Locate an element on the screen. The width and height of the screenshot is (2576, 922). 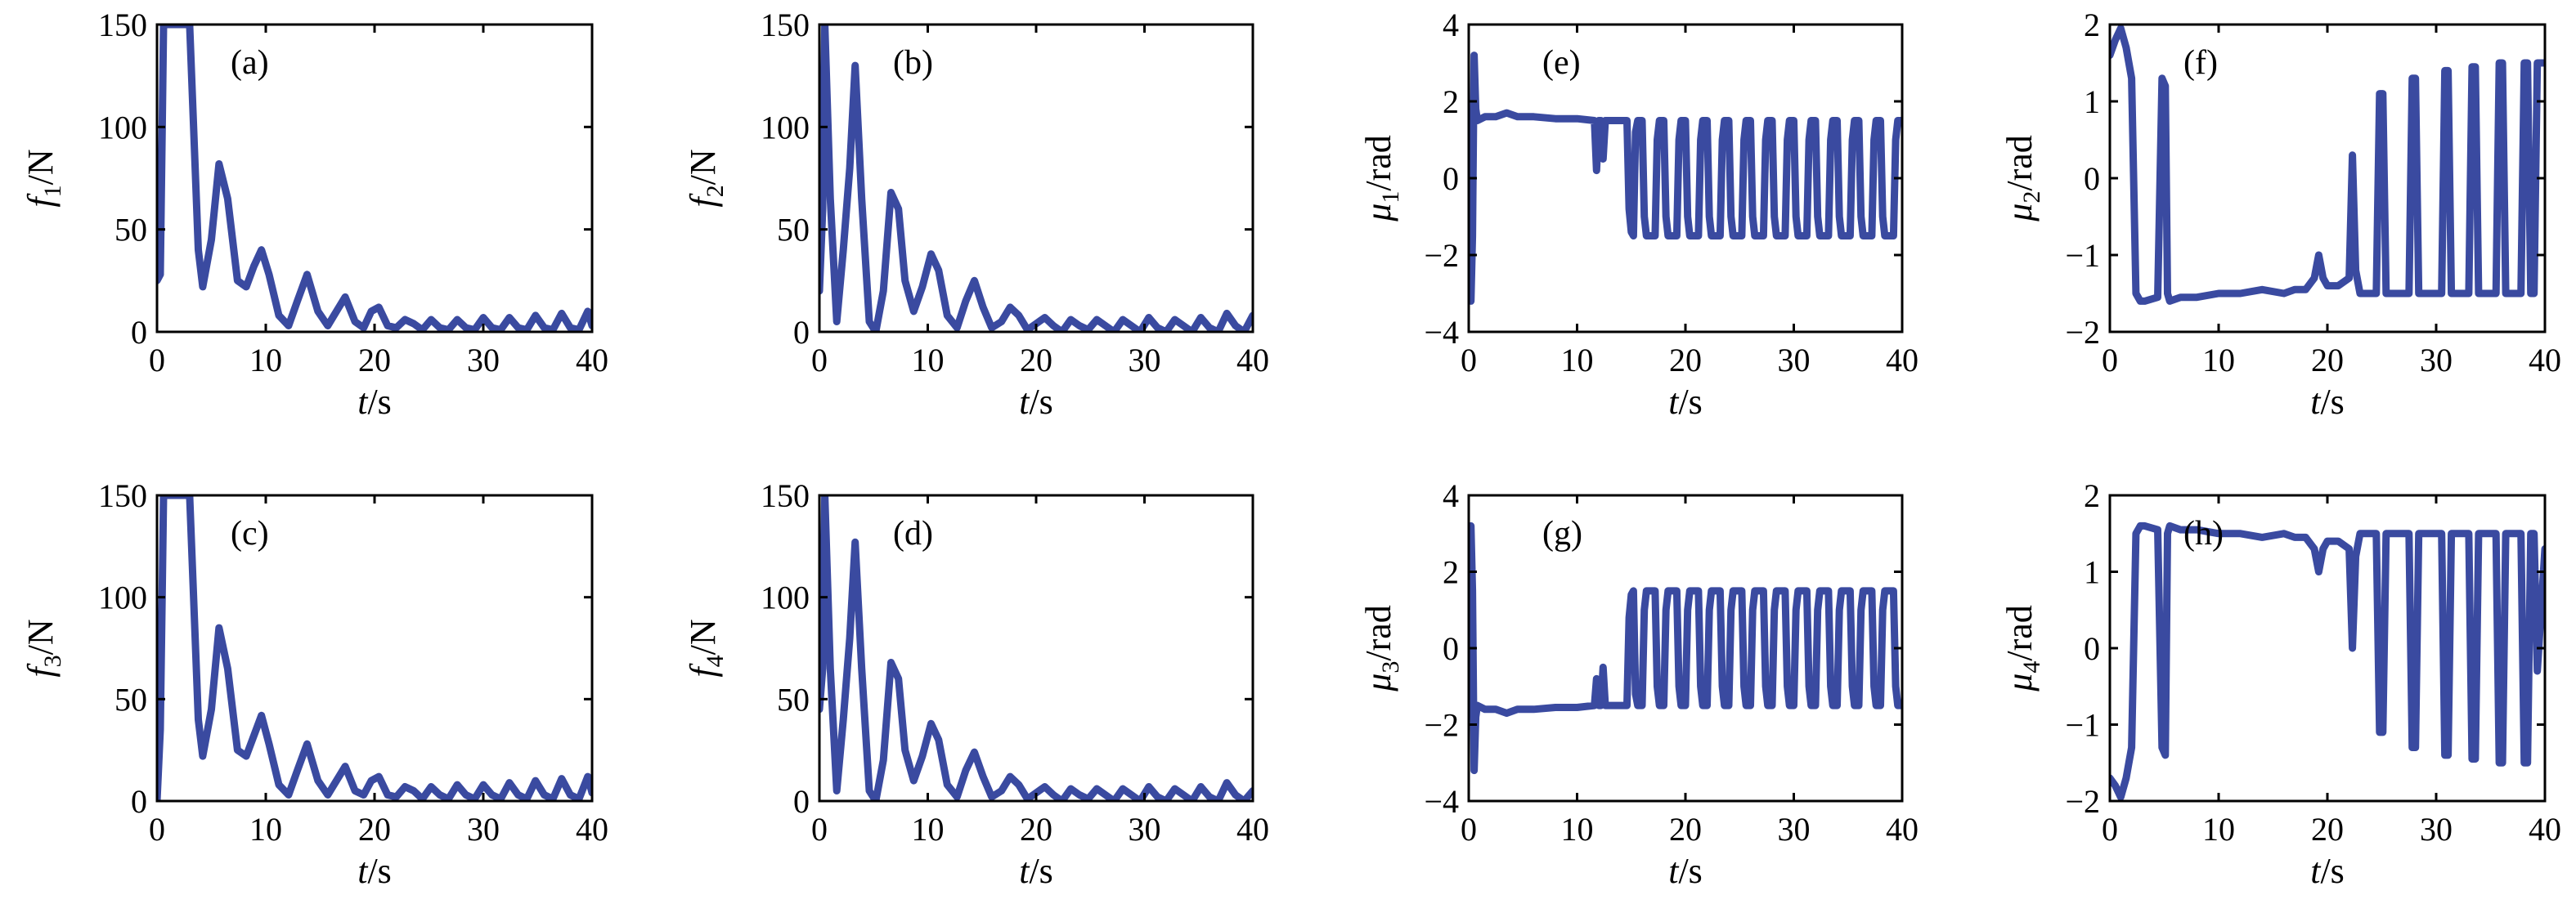
panel-label-e: (e) is located at coordinates (1562, 63).